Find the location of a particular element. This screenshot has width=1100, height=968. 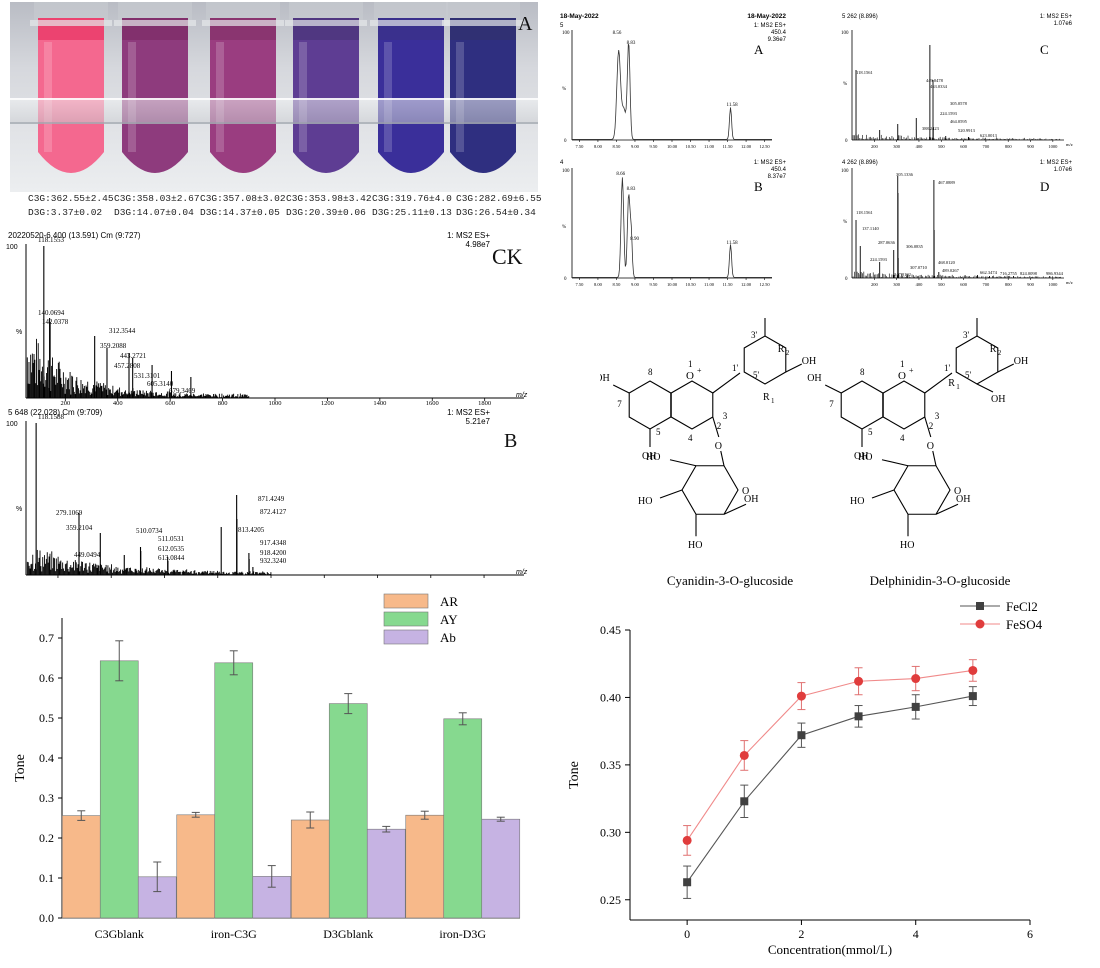

cyanidin-name: Cyanidin-3-O-glucoside is located at coordinates (730, 580).